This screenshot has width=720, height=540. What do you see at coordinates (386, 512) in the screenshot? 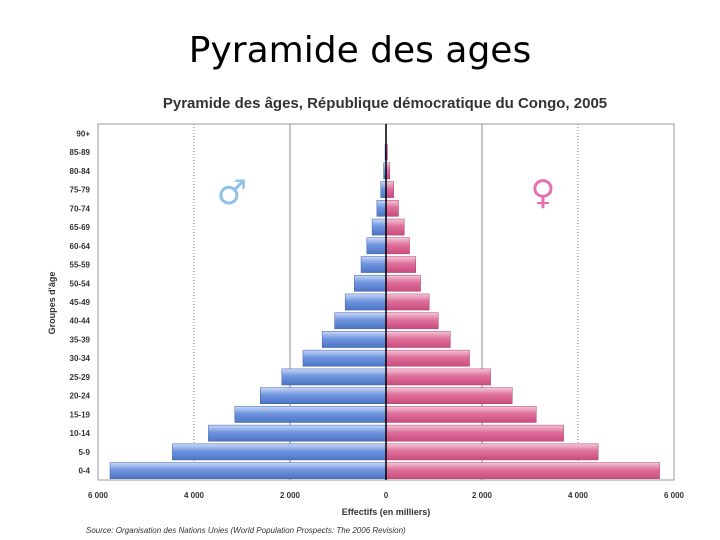
I see `x-axis-label: Effectifs (en milliers)` at bounding box center [386, 512].